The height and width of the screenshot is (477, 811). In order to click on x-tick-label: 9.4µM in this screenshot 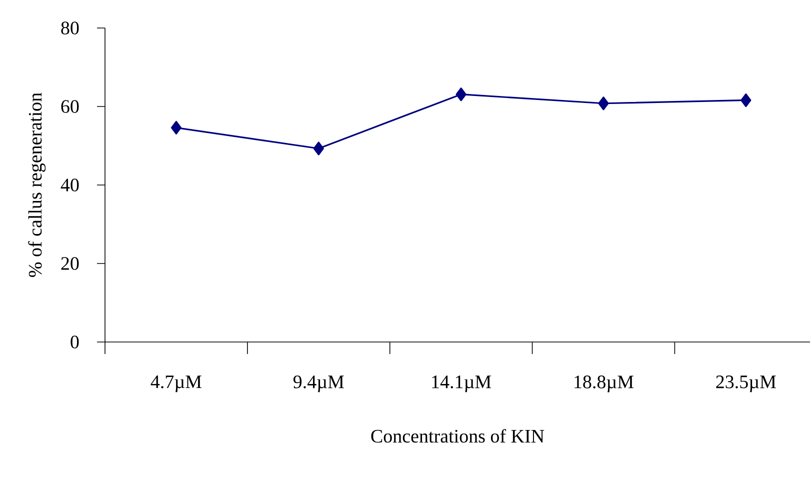, I will do `click(318, 384)`.